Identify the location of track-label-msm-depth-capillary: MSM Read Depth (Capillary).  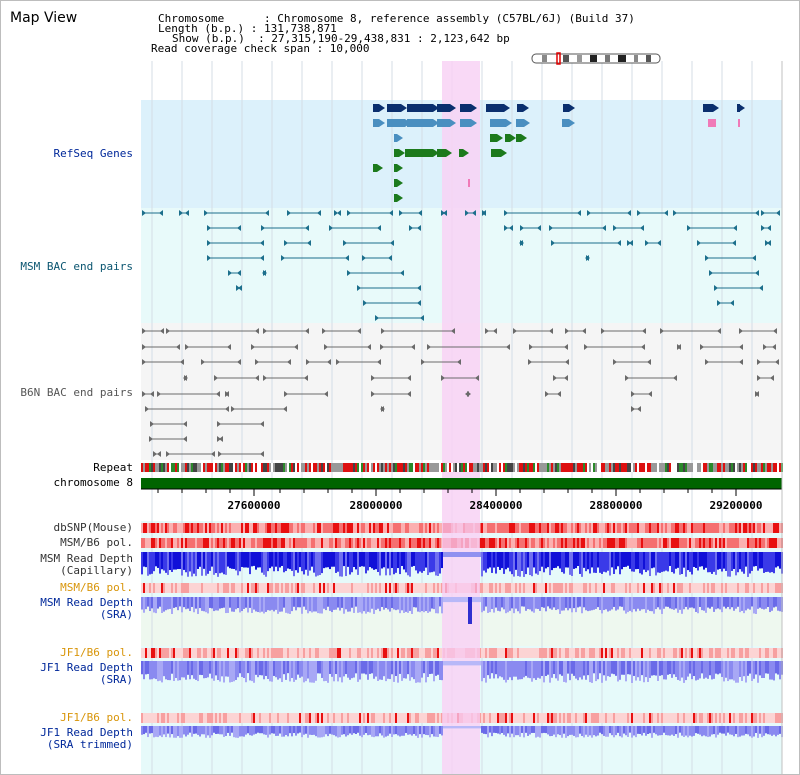
(86, 564).